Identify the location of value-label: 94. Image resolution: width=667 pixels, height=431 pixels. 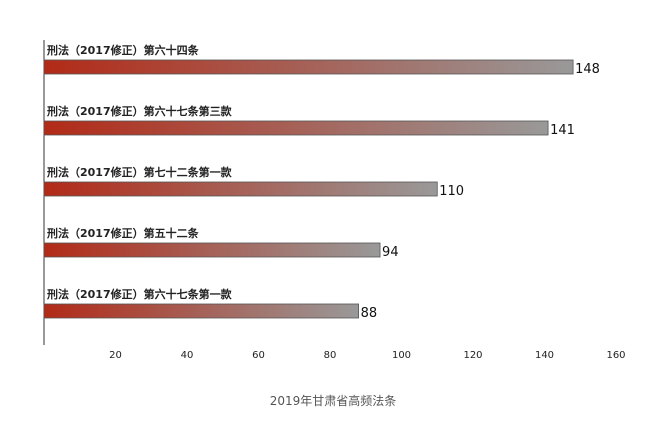
(390, 252).